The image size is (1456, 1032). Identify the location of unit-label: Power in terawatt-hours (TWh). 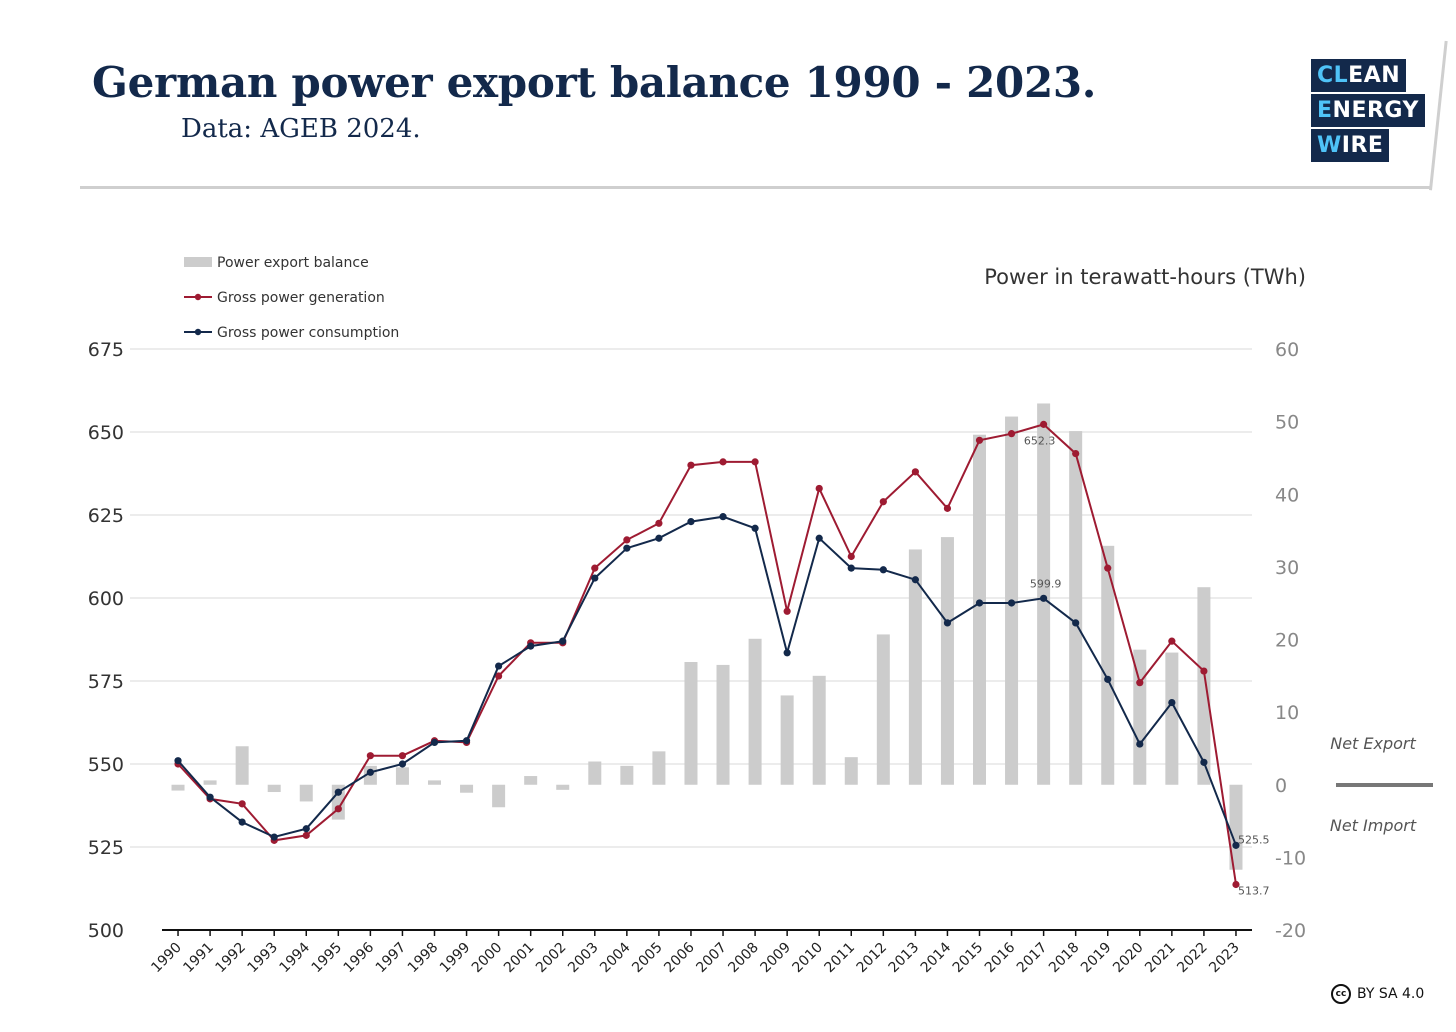
(1145, 277).